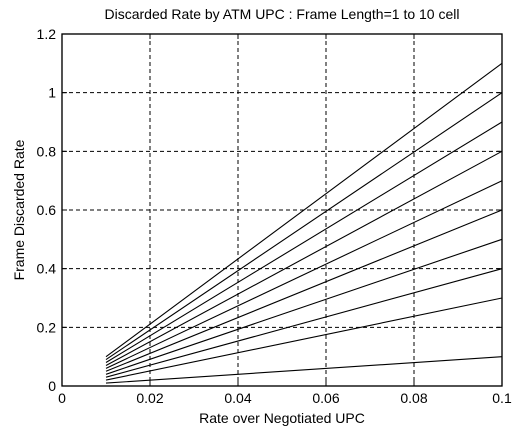 The width and height of the screenshot is (523, 429). I want to click on y-tick-label: 1, so click(52, 93).